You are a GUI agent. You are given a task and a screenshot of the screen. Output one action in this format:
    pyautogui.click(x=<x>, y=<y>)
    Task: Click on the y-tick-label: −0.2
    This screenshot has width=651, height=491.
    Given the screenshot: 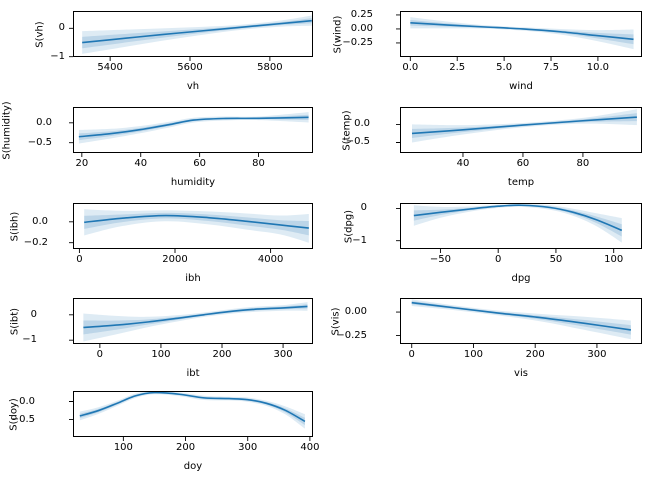 What is the action you would take?
    pyautogui.click(x=35, y=242)
    